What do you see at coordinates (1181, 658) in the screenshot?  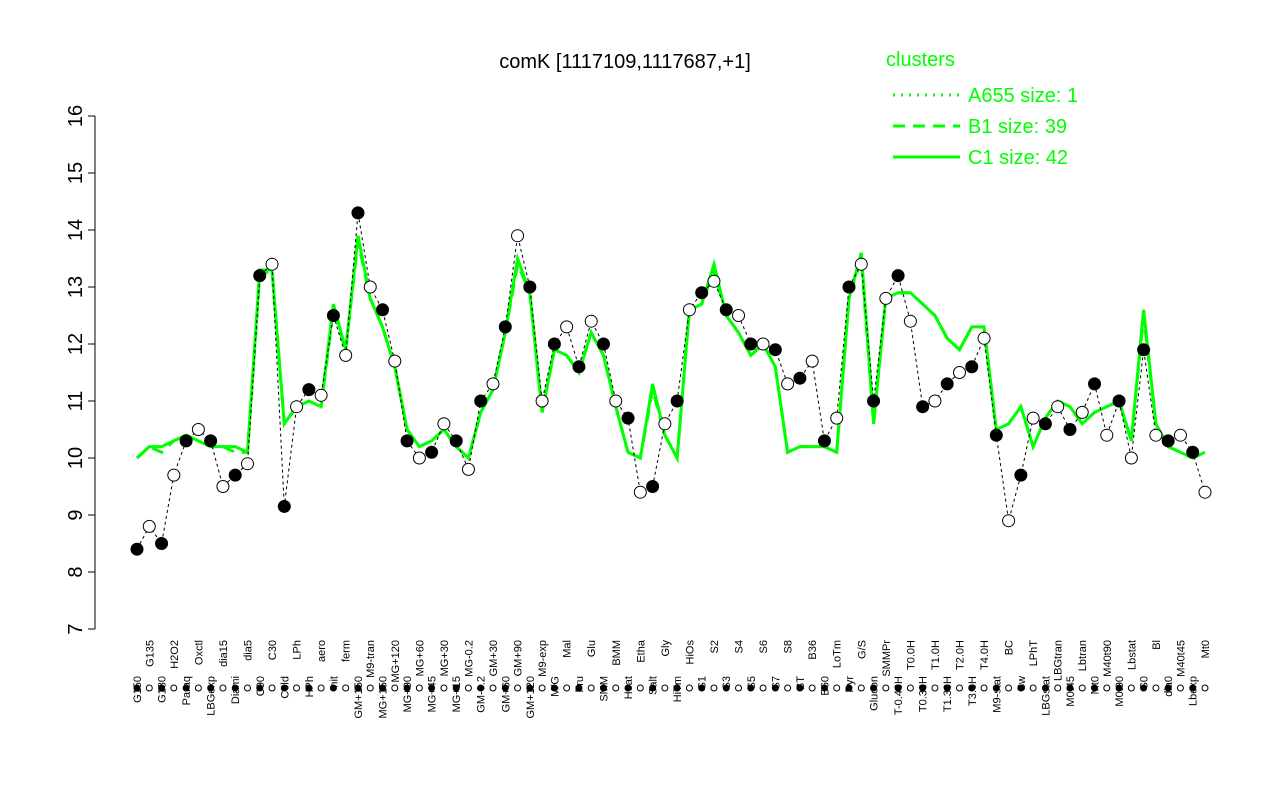 I see `x-tick-label: M40t45` at bounding box center [1181, 658].